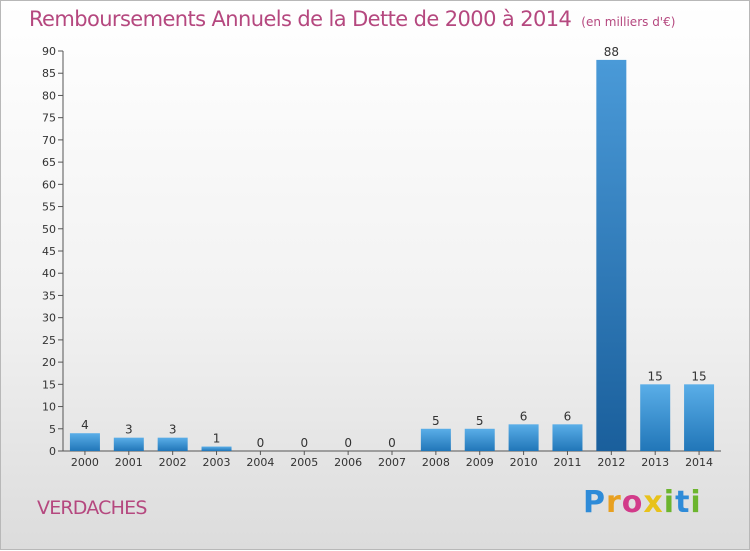 Image resolution: width=750 pixels, height=551 pixels. I want to click on y-tick-label: 5, so click(52, 429).